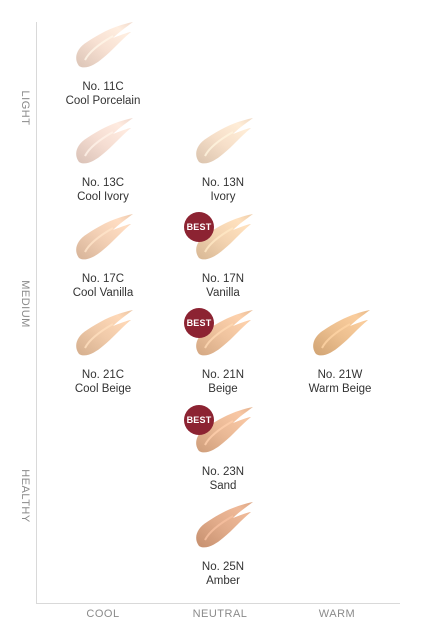 This screenshot has height=640, width=421. What do you see at coordinates (223, 358) in the screenshot?
I see `shade-card: BEST No. 21N Beige` at bounding box center [223, 358].